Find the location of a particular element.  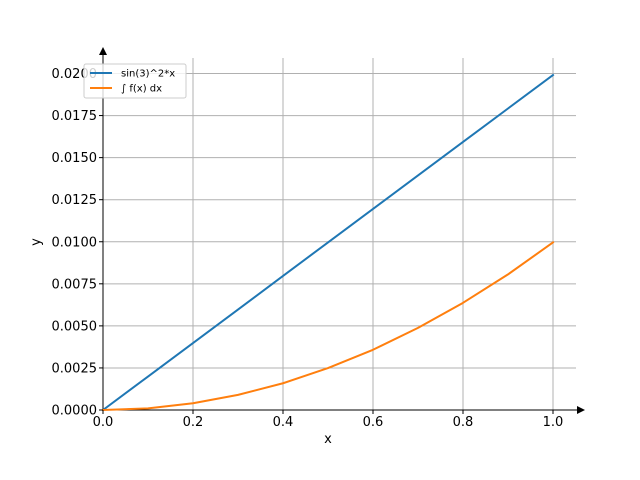

y-tick-label: 0.0100 is located at coordinates (75, 242).